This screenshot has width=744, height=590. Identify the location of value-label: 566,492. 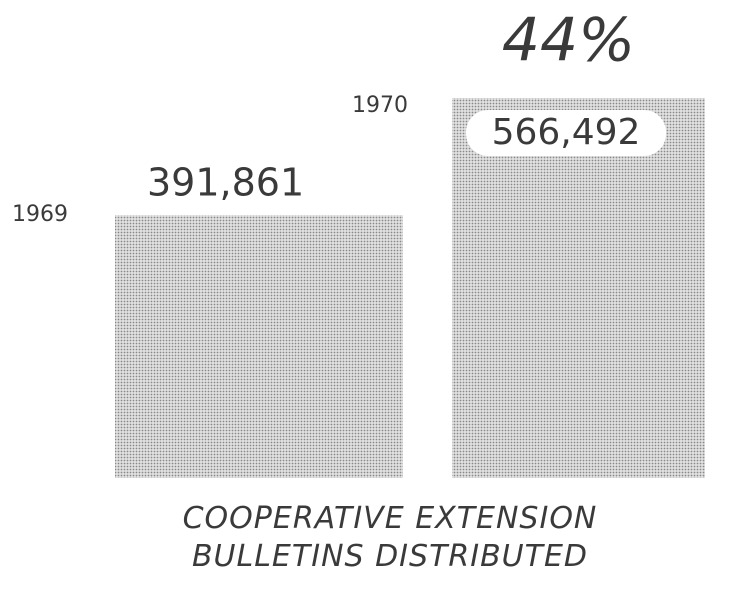
(566, 132).